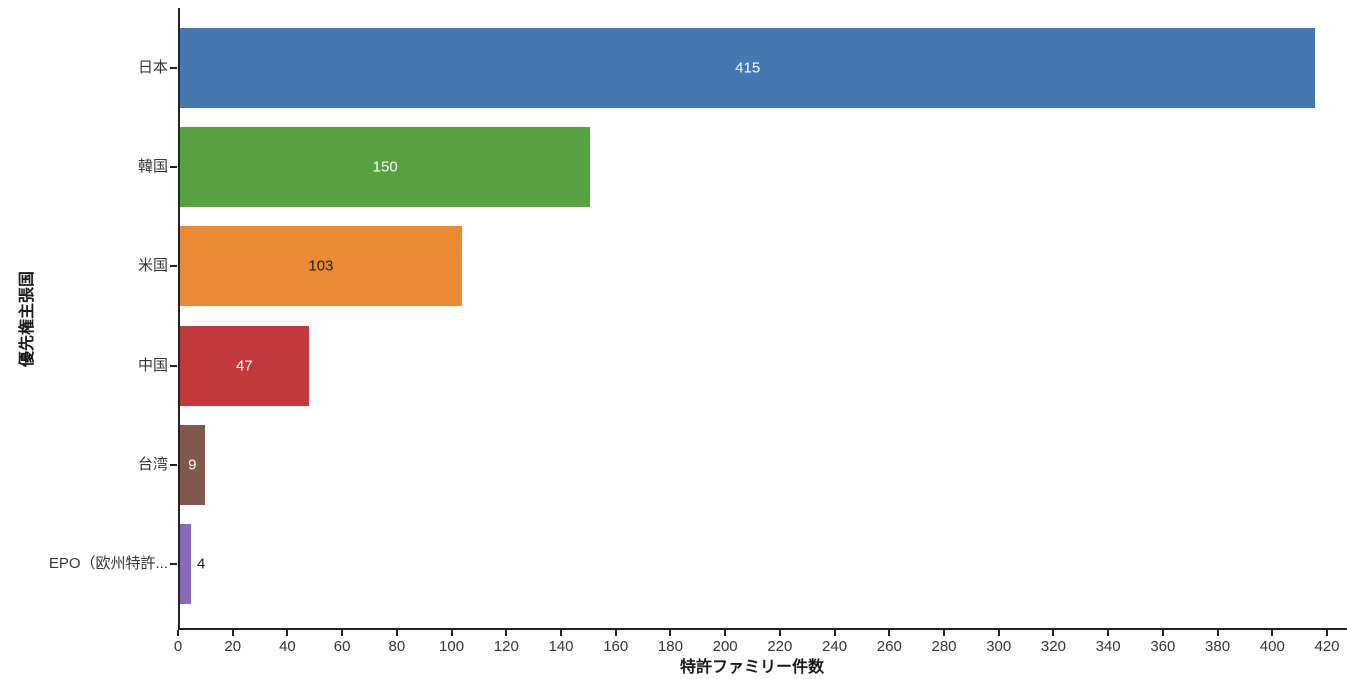 This screenshot has height=679, width=1347. I want to click on x-tick-label: 20, so click(233, 646).